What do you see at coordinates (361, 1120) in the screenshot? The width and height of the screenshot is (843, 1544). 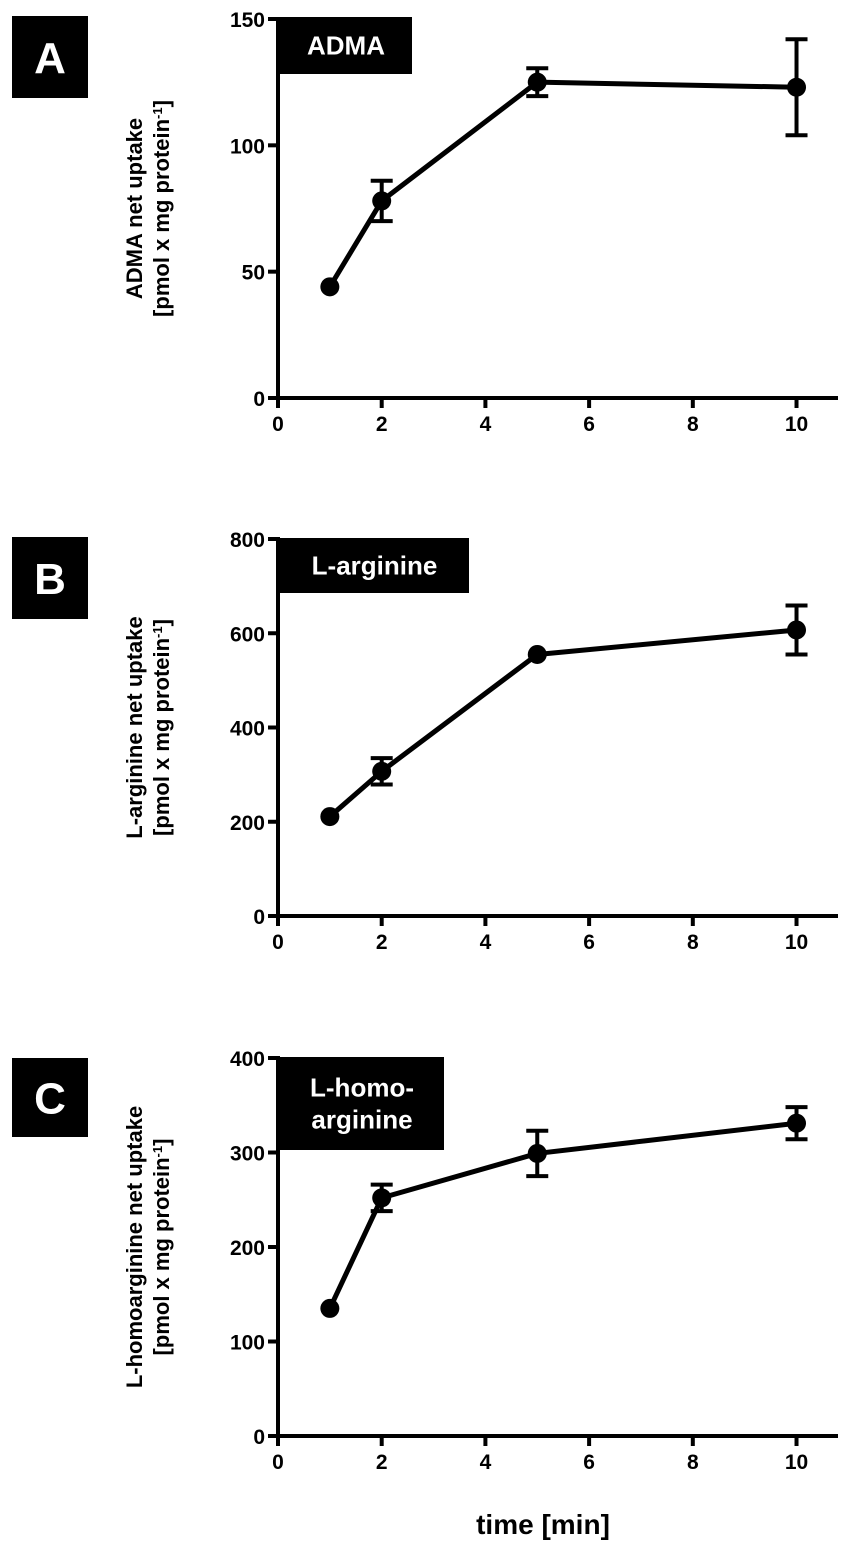 I see `panel-c-tag-label: arginine` at bounding box center [361, 1120].